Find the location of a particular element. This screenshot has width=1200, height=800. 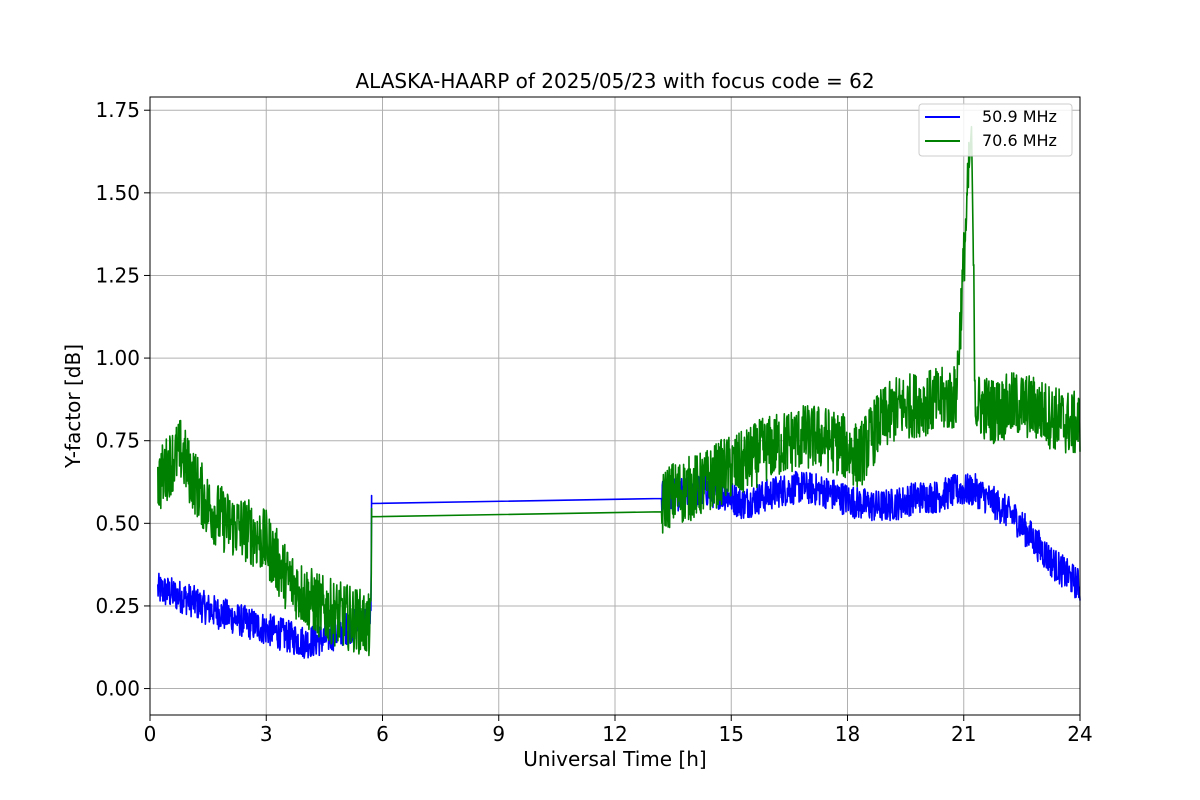

y-tick-label: 0.00 is located at coordinates (117, 689).